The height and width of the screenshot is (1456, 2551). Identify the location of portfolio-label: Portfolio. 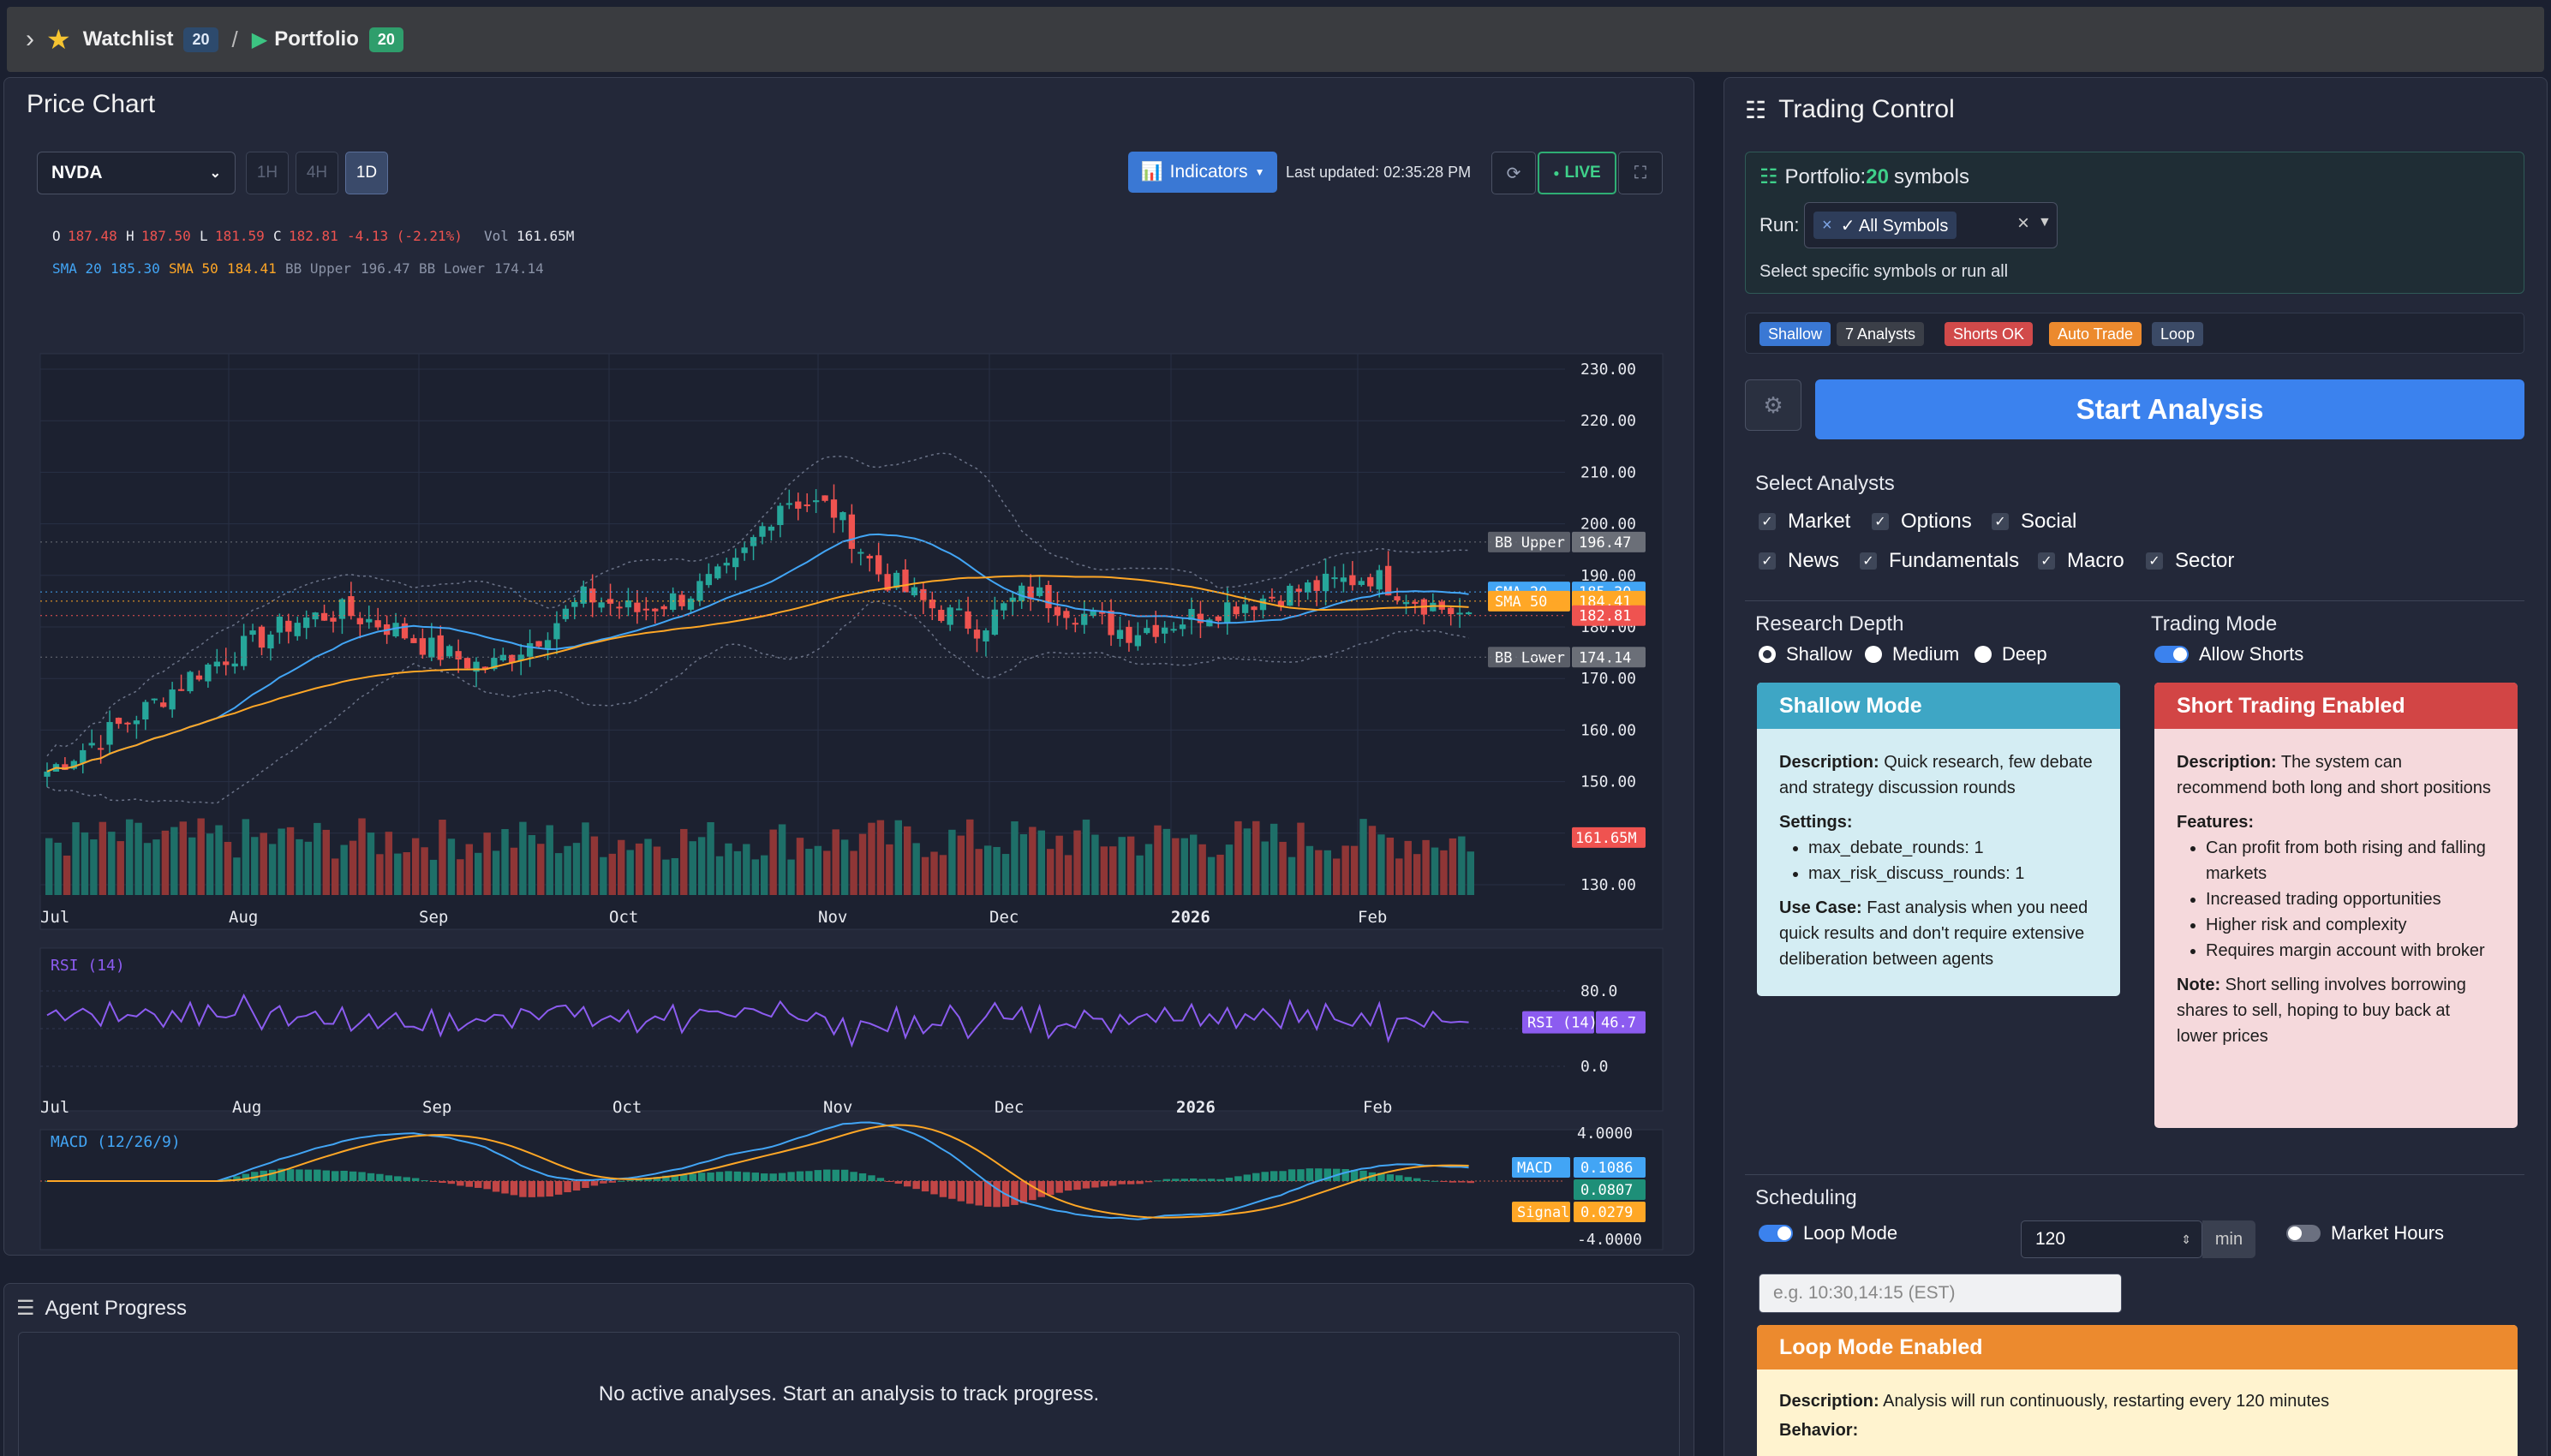
(316, 39).